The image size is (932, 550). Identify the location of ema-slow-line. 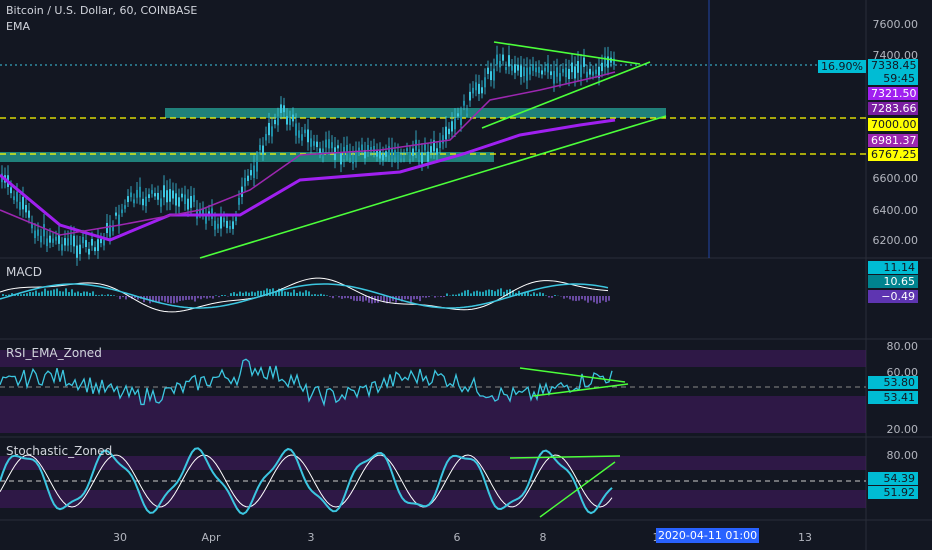
(308, 180).